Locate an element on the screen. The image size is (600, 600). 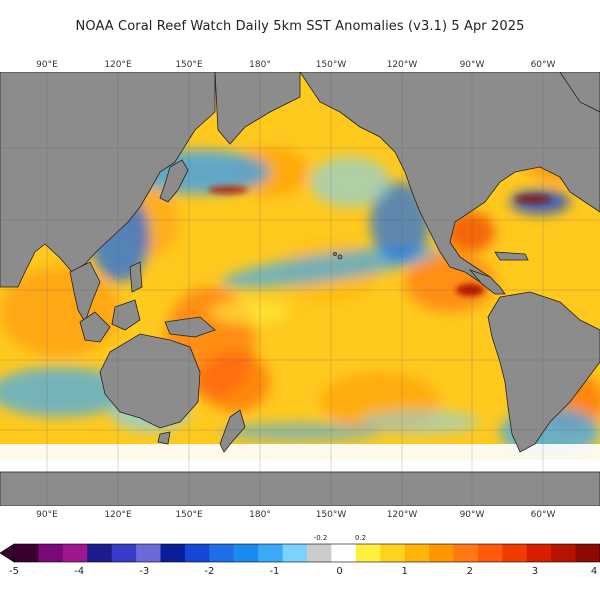
bottom-longitude-tick-label: 90°E is located at coordinates (47, 515).